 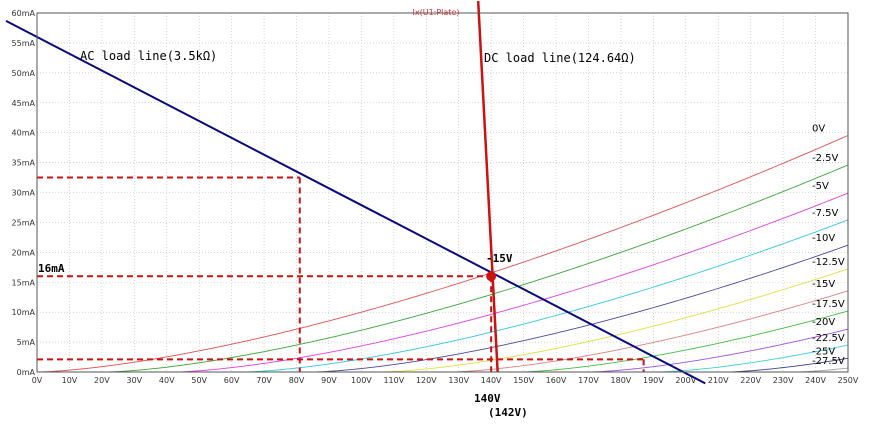 I want to click on curve-label: -22.5V, so click(x=828, y=338).